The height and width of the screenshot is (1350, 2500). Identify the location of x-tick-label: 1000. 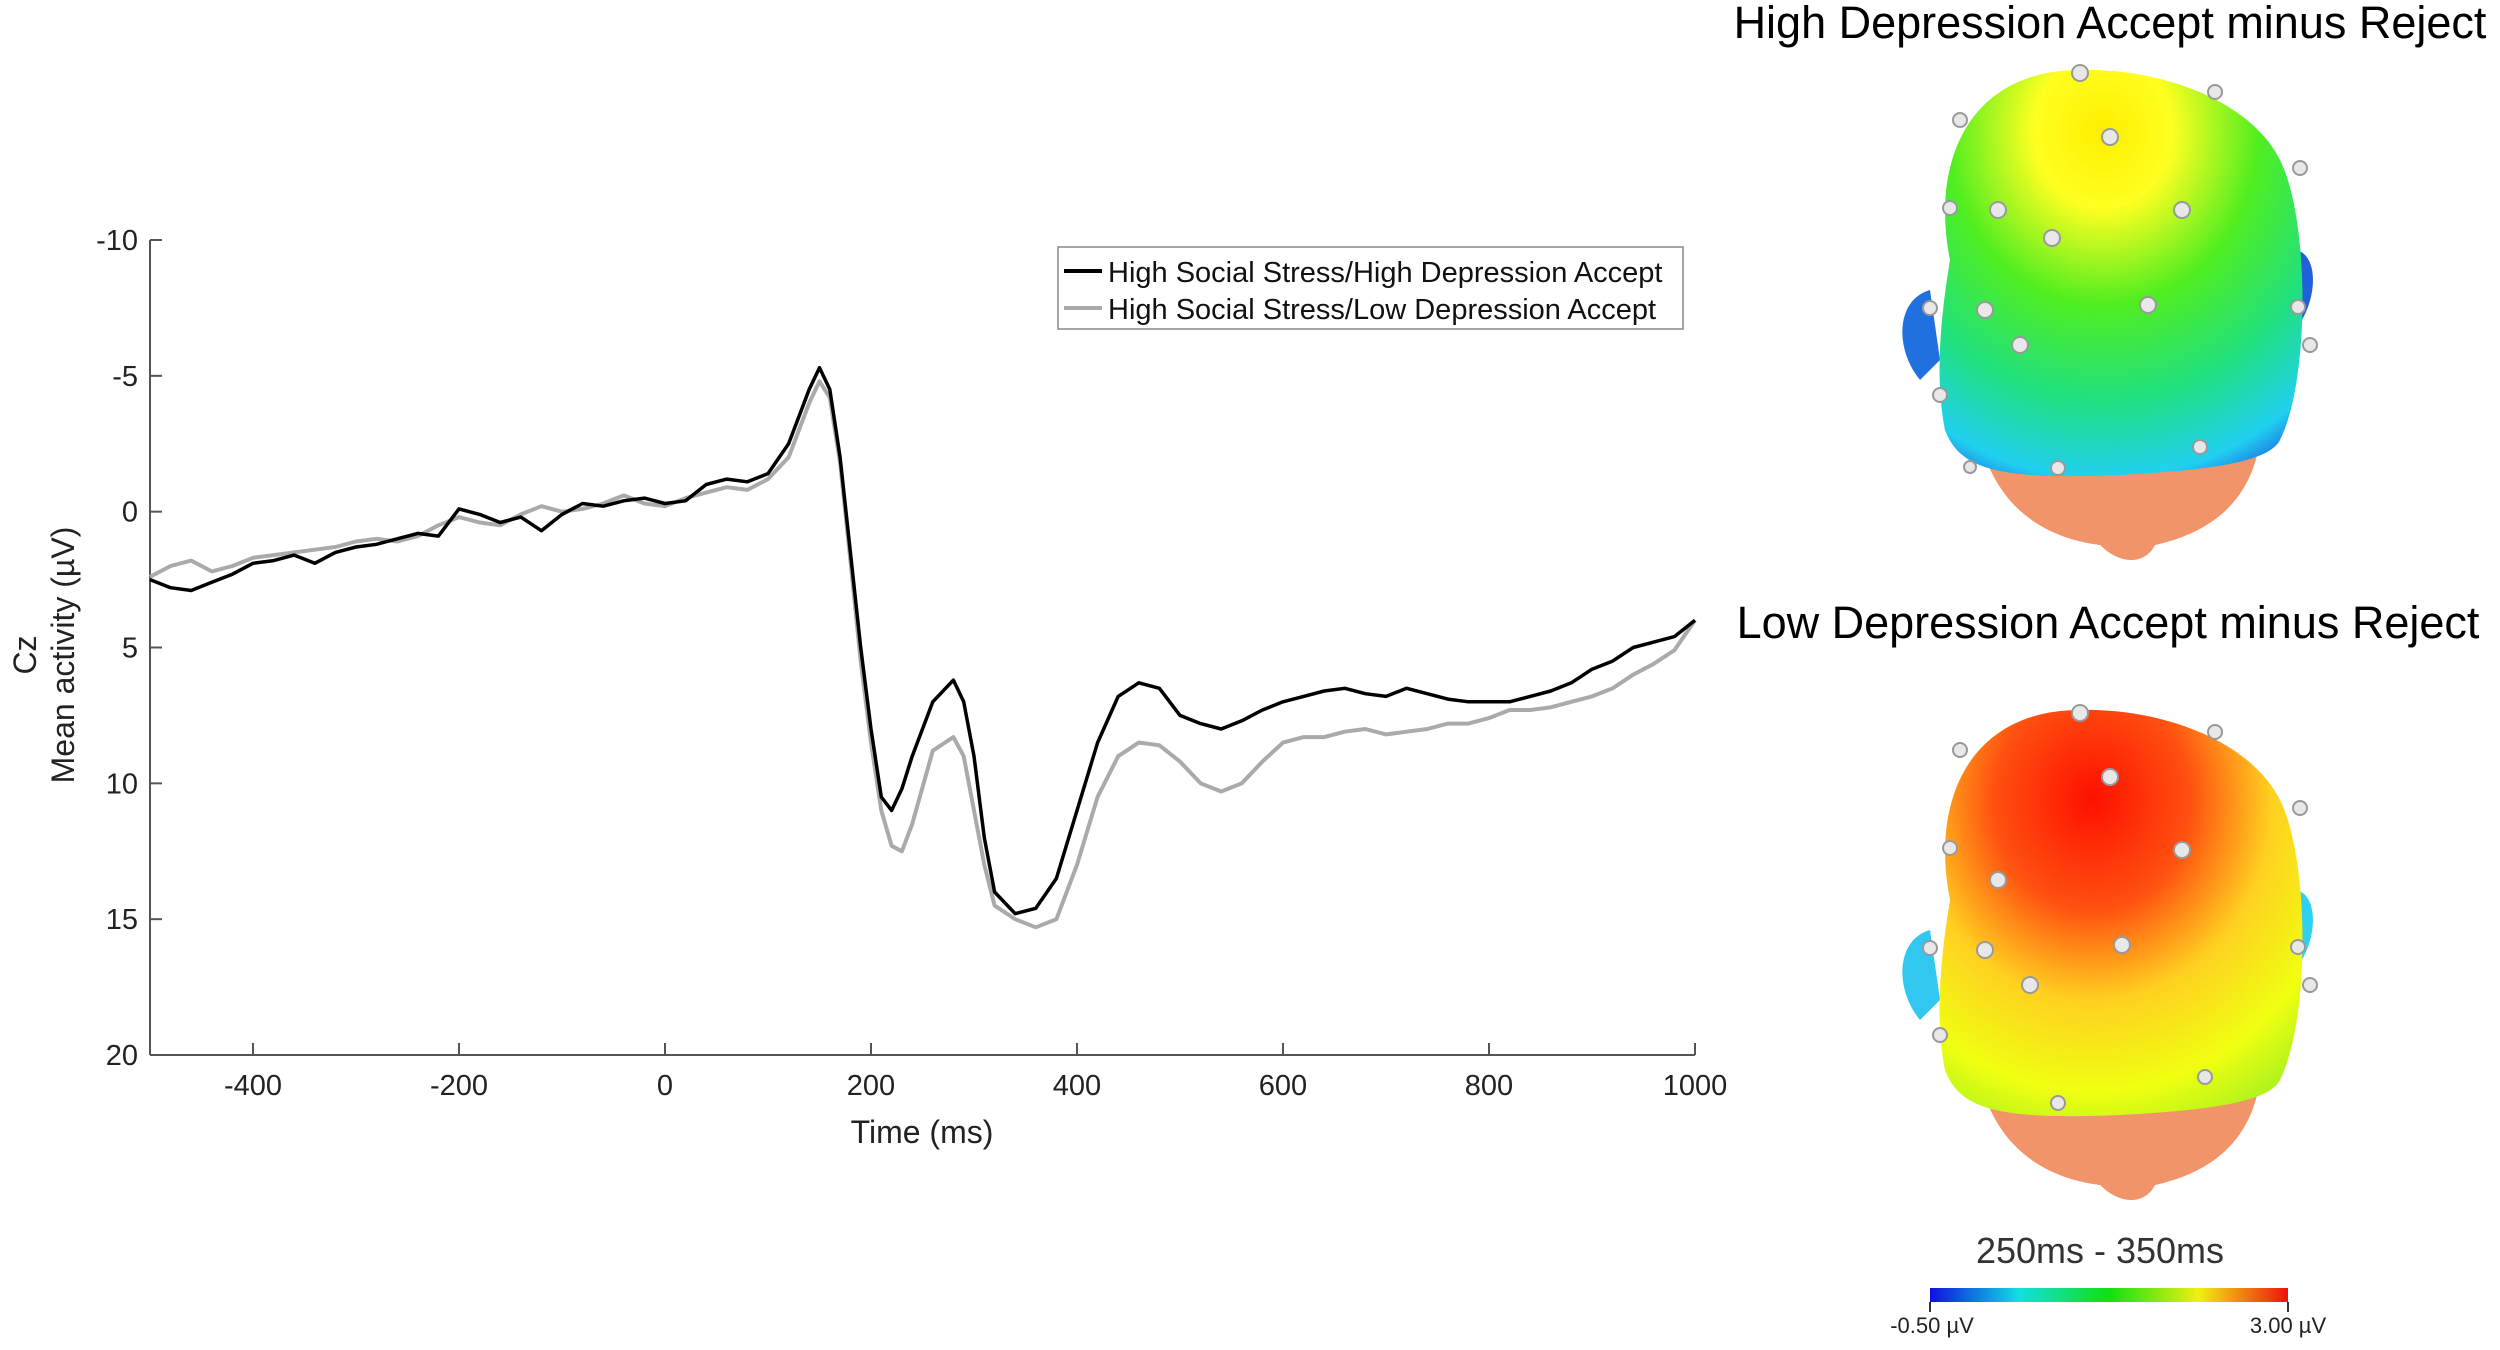
(1695, 1086).